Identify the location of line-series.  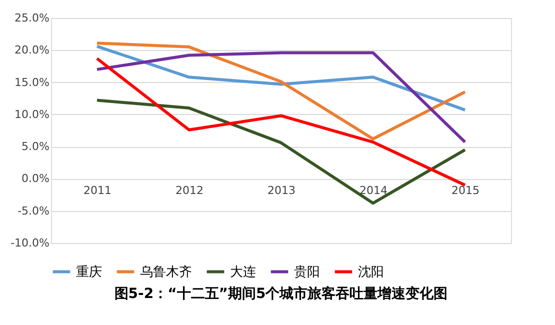
(281, 78).